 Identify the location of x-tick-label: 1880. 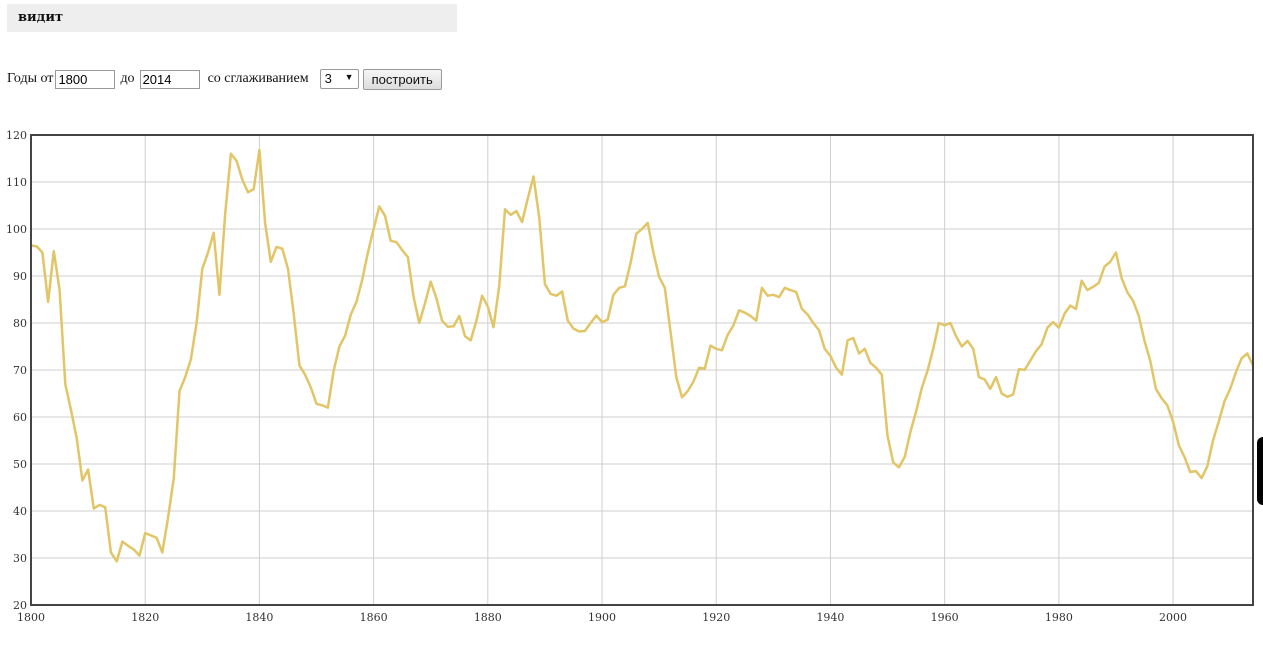
(488, 617).